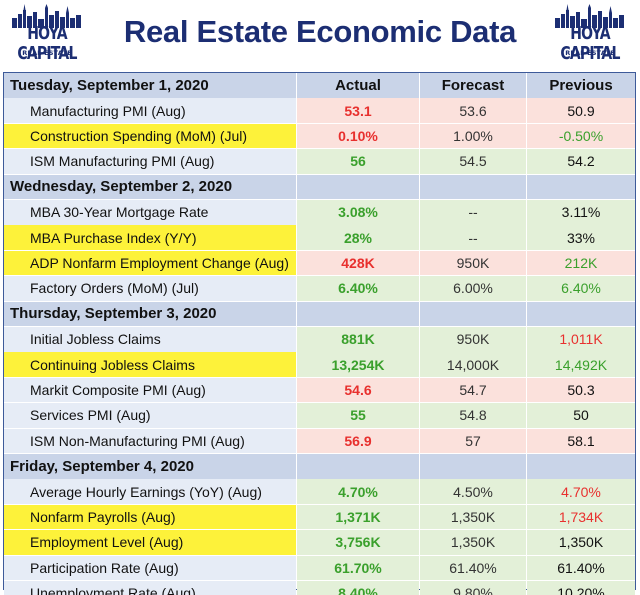  I want to click on table-row: ISM Manufacturing PMI (Aug) 56 54.5 54.2, so click(319, 161).